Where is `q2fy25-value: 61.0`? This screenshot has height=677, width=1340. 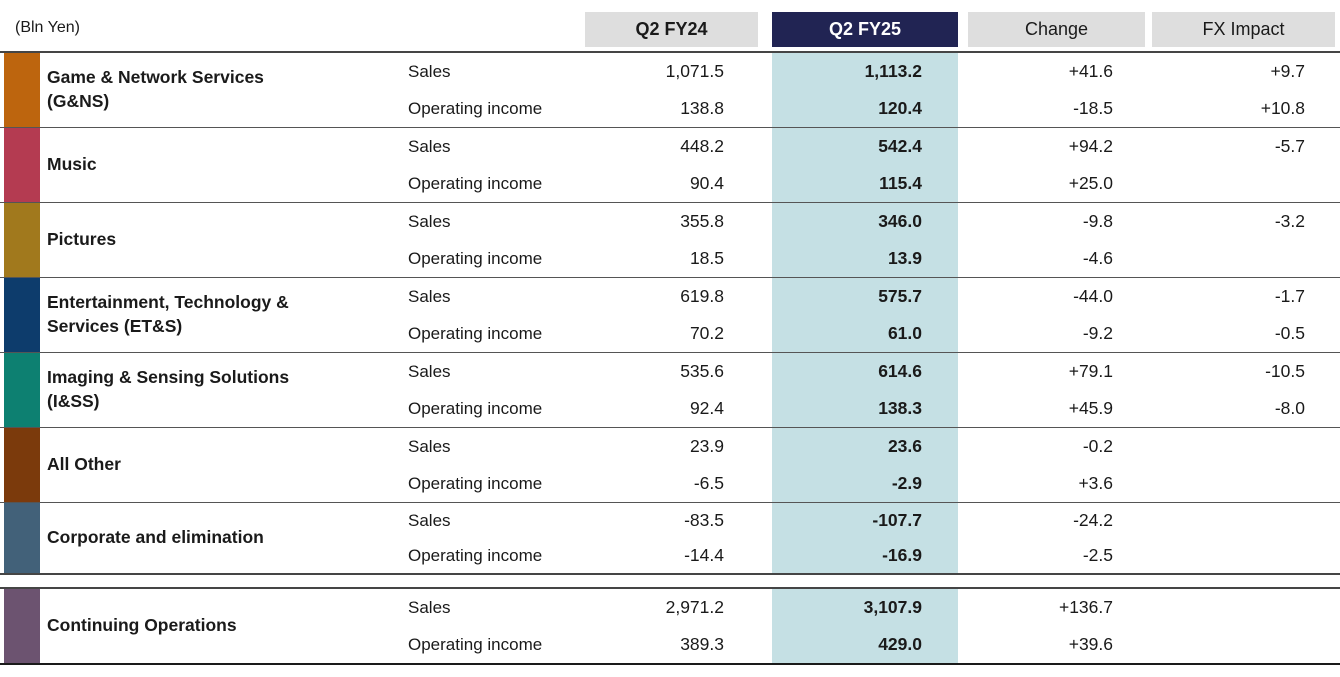
q2fy25-value: 61.0 is located at coordinates (865, 333).